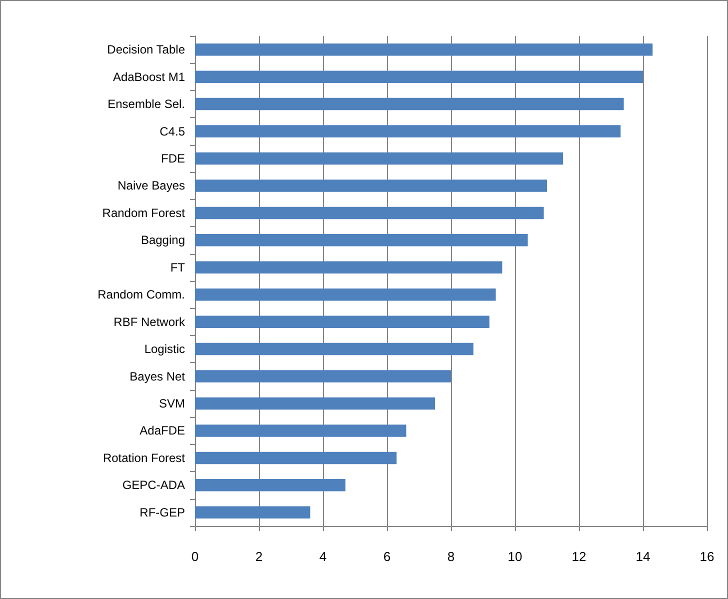  I want to click on y-tick-label: C4.5, so click(173, 131).